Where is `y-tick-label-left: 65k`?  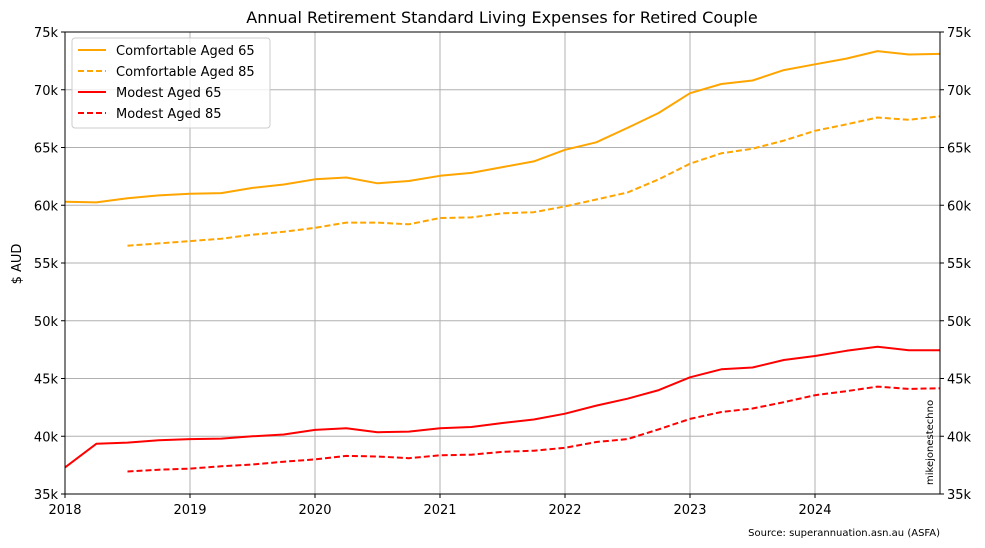
y-tick-label-left: 65k is located at coordinates (46, 149).